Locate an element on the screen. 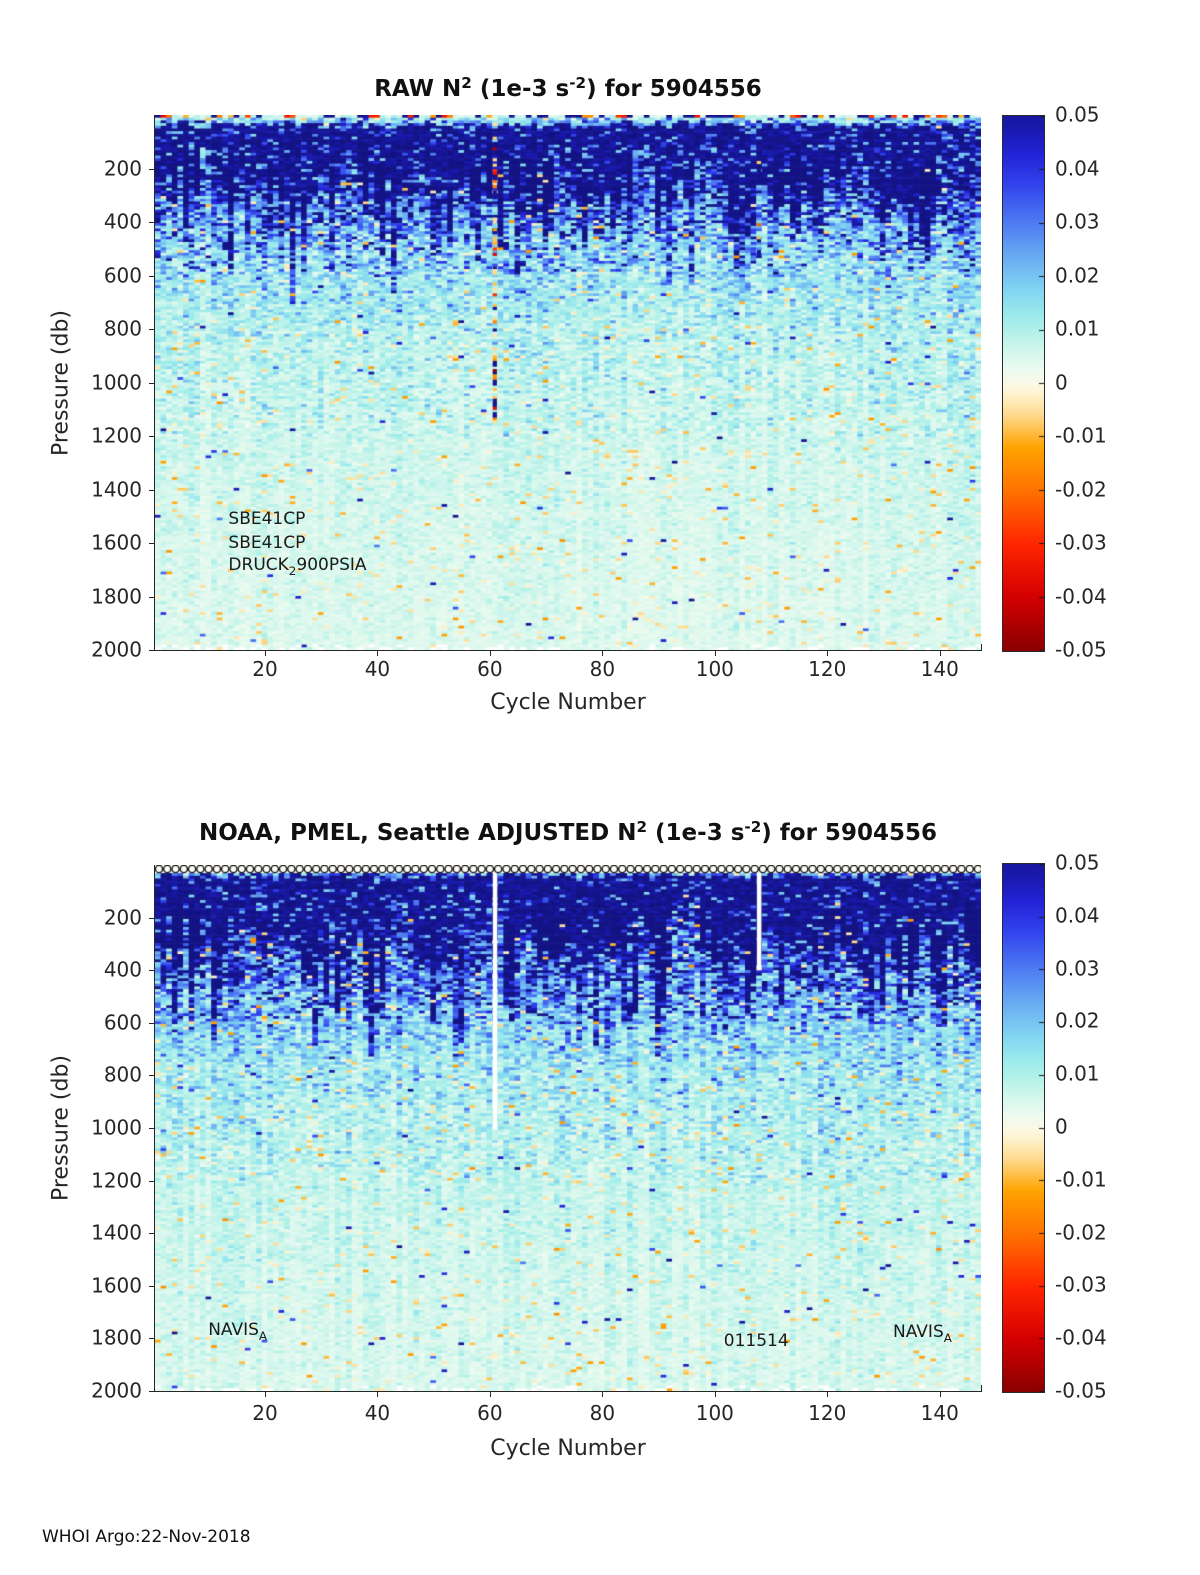  colorbar-tick-label: 0 is located at coordinates (1061, 382).